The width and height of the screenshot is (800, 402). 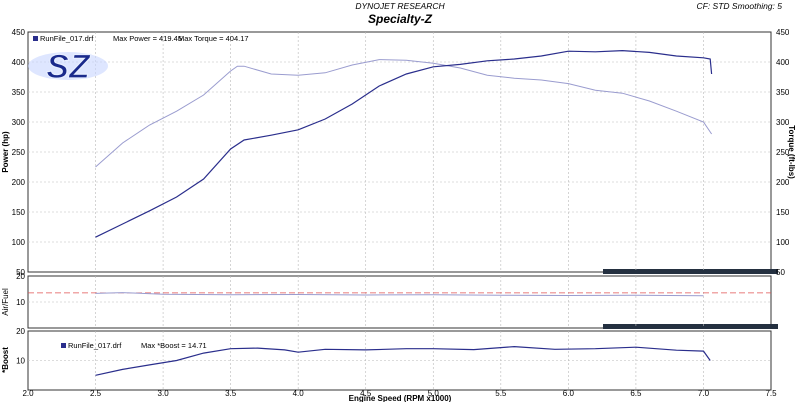 I want to click on boost-ticks: 10 20, so click(x=20, y=346).